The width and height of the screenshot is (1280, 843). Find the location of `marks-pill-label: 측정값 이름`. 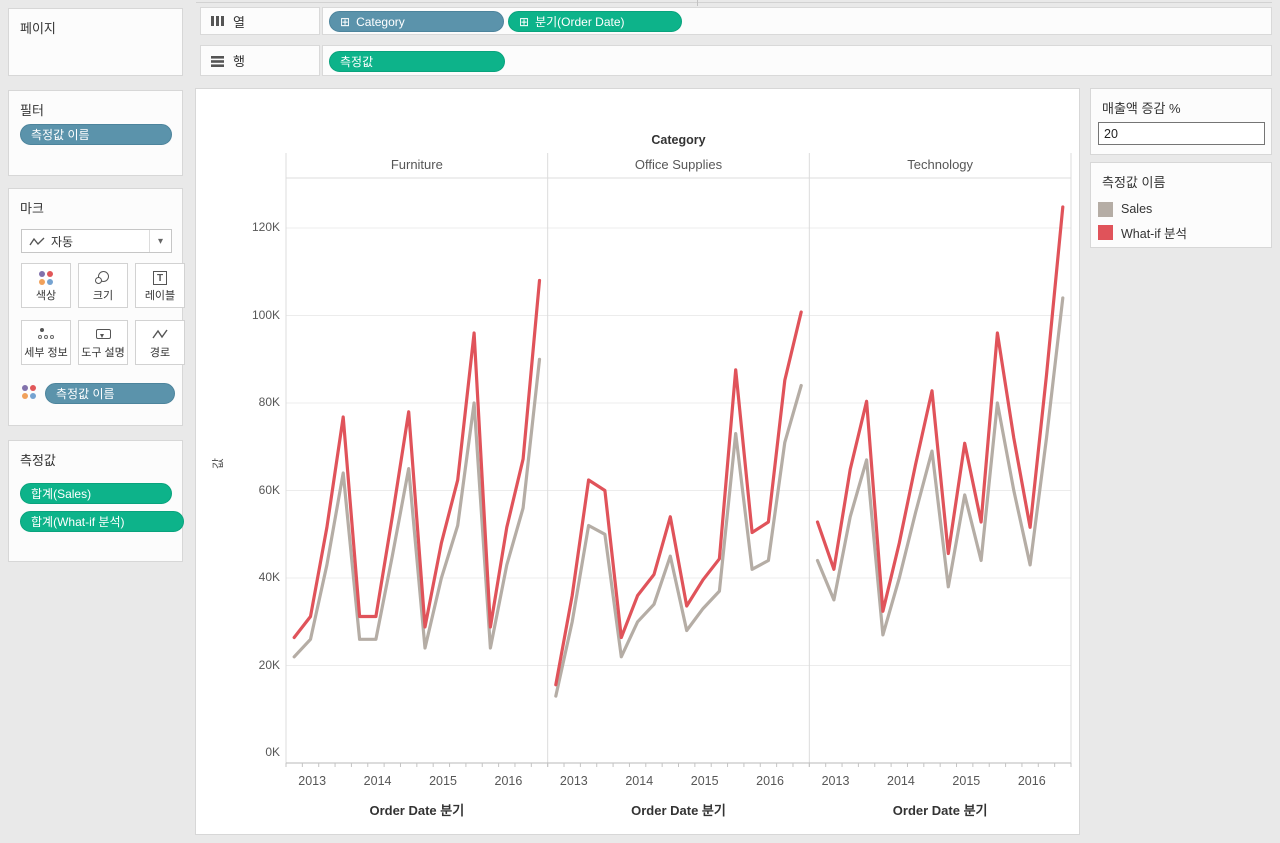

marks-pill-label: 측정값 이름 is located at coordinates (85, 394).